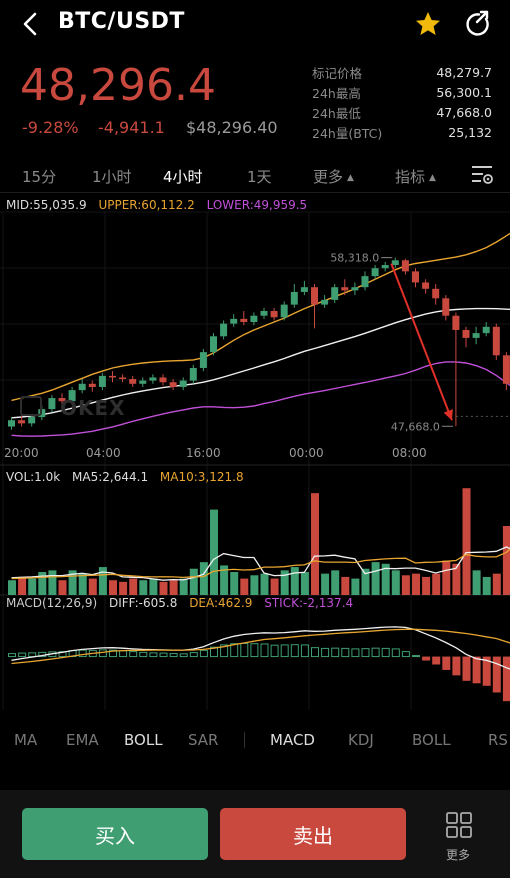  What do you see at coordinates (110, 477) in the screenshot?
I see `vol-ma5-value: MA5:2,644.1` at bounding box center [110, 477].